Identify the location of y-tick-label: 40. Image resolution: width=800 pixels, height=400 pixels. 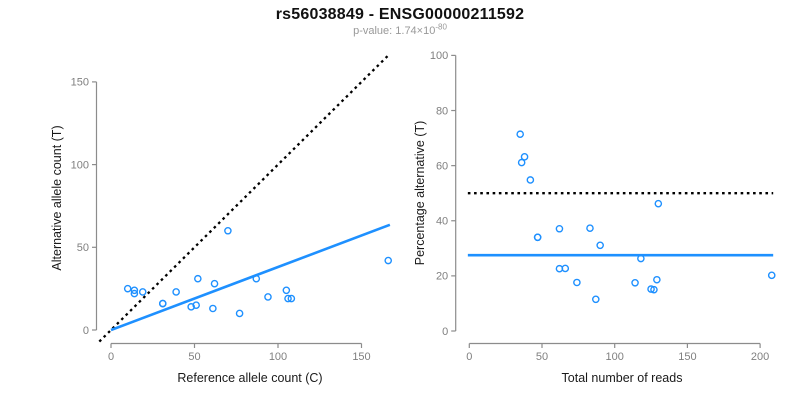
(442, 222).